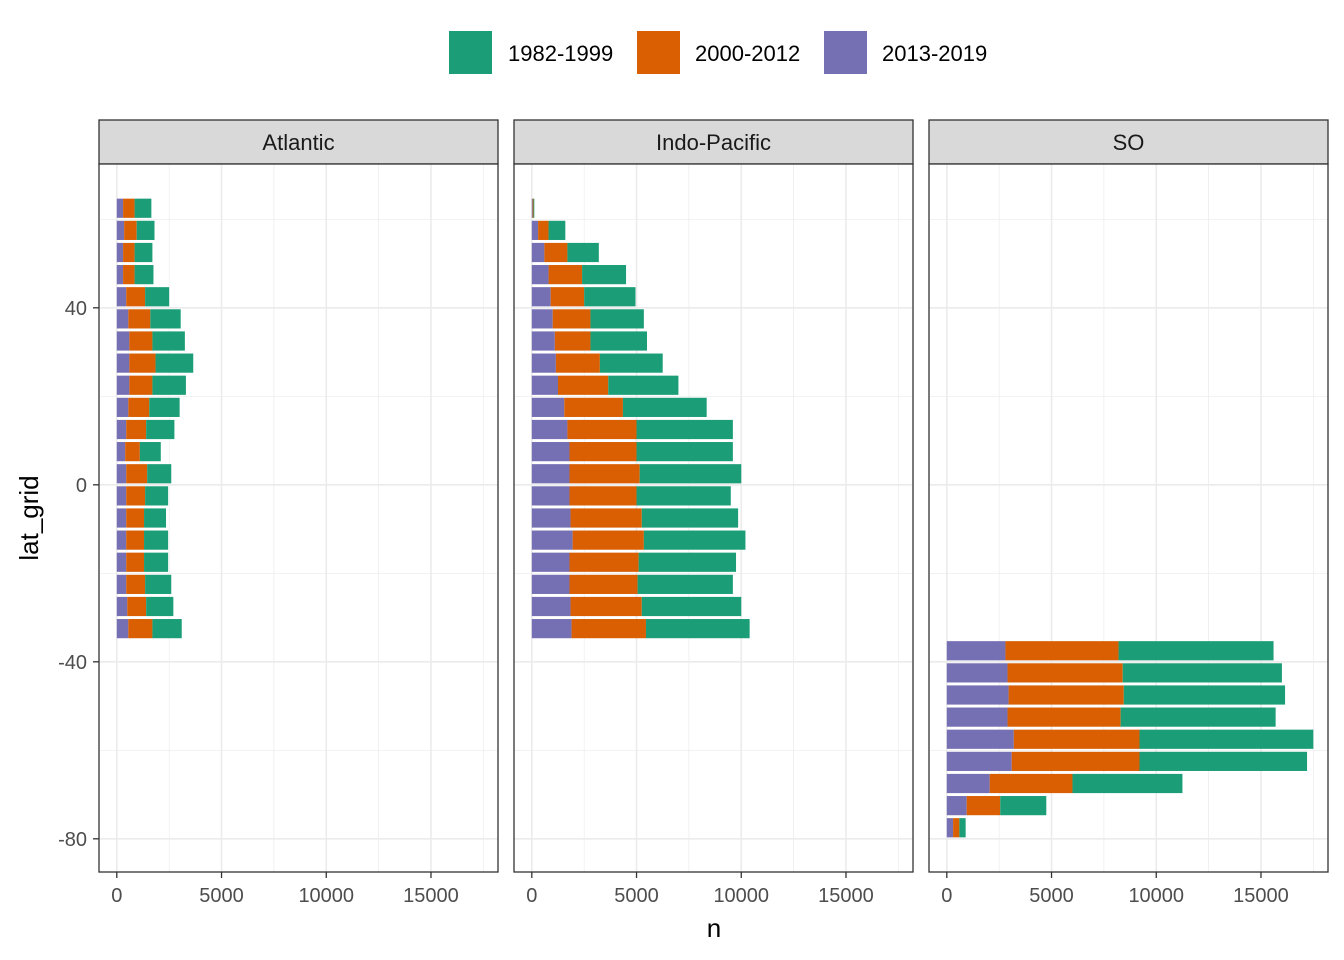 Image resolution: width=1344 pixels, height=960 pixels. Describe the element at coordinates (747, 53) in the screenshot. I see `legend-label: 2000-2012` at that location.